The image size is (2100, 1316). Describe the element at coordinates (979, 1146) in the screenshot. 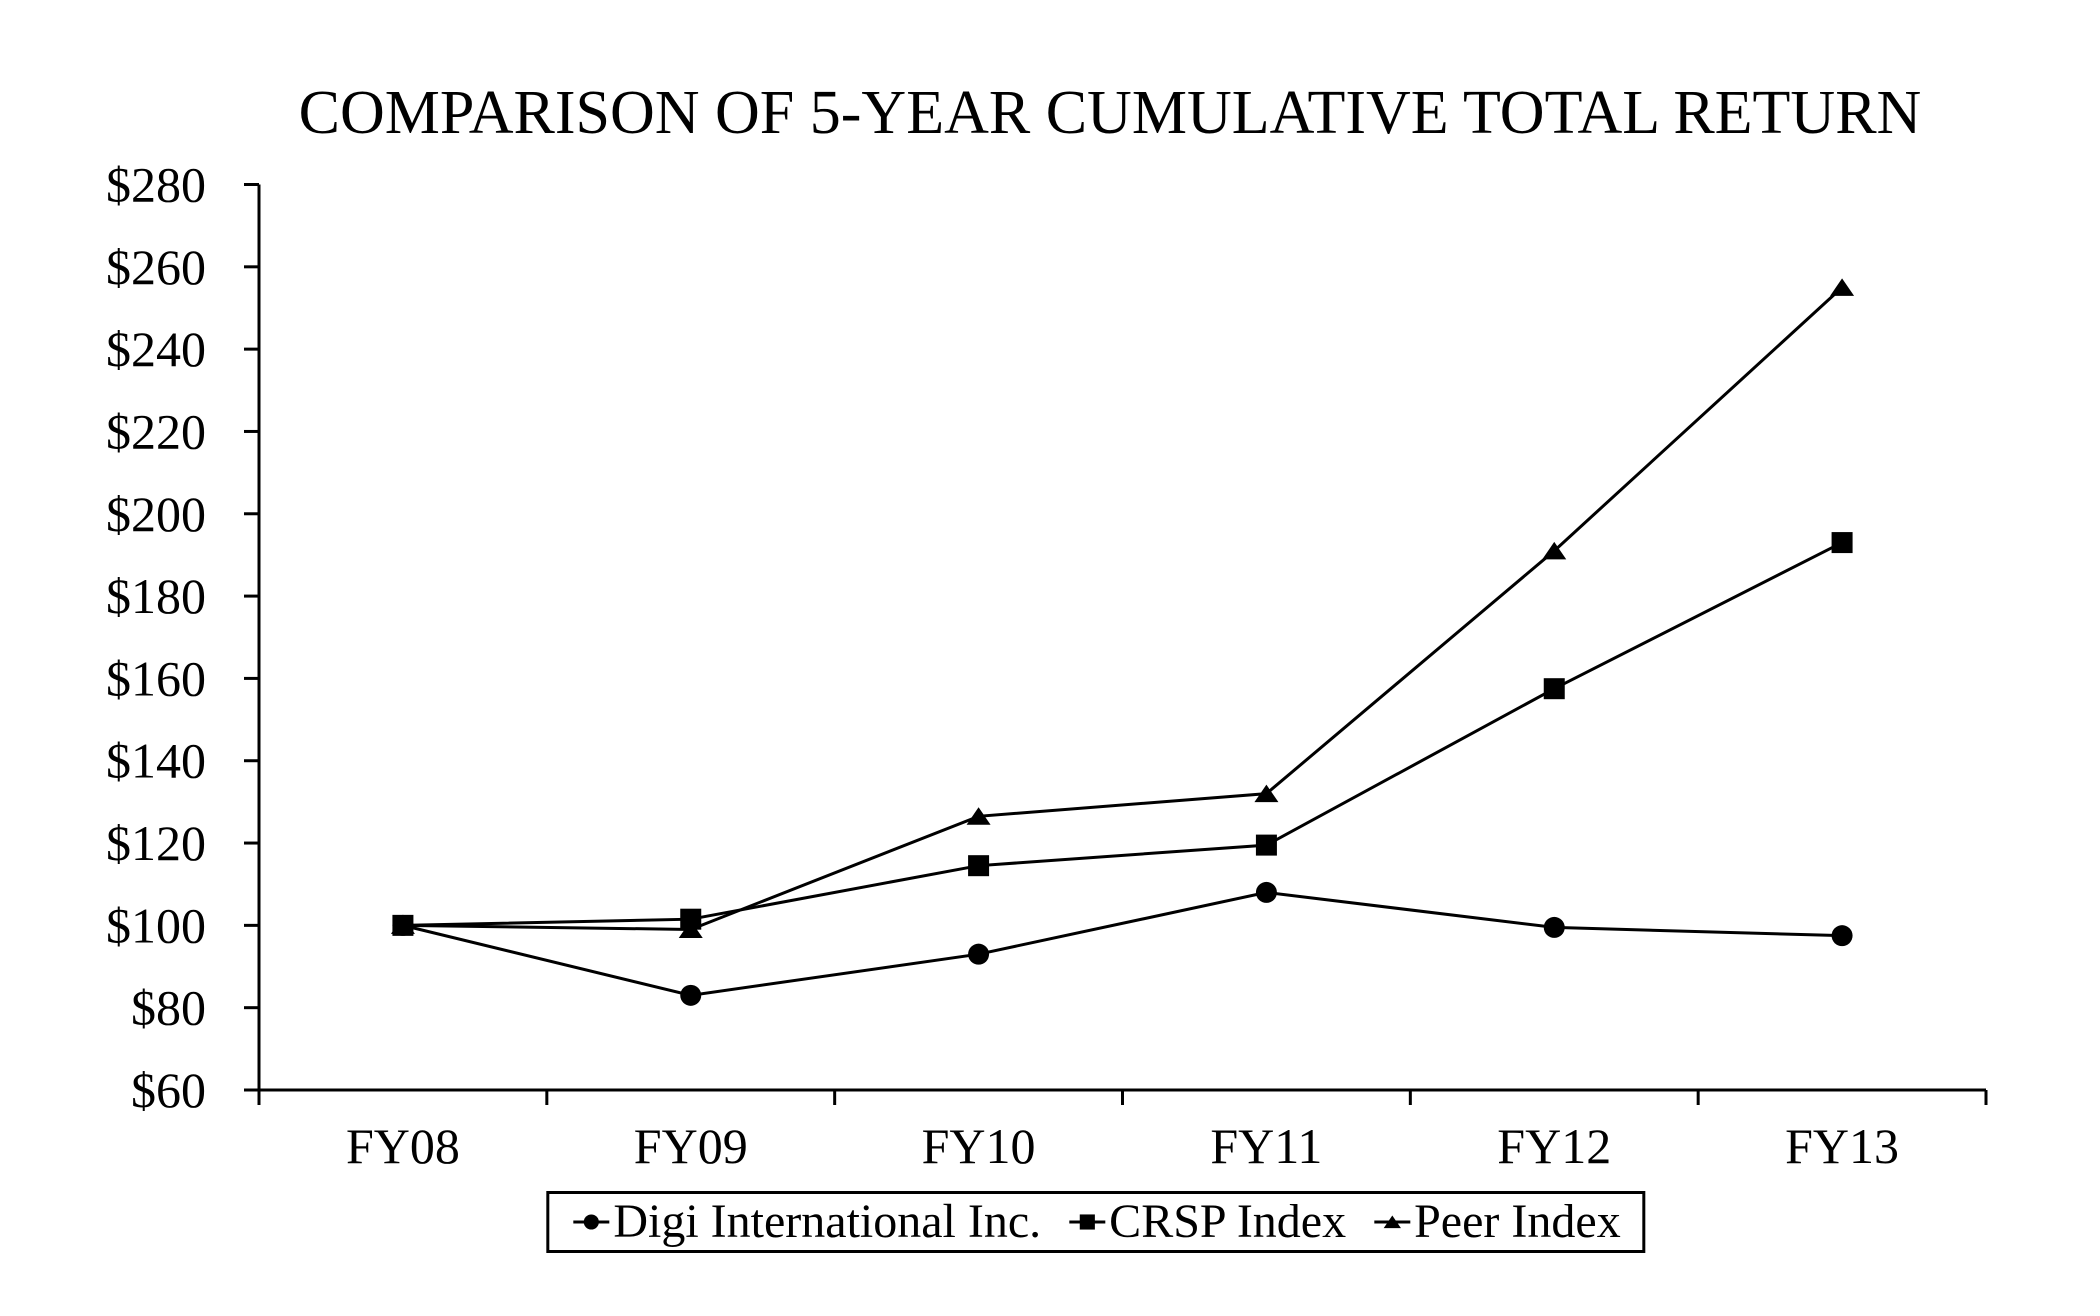

I see `x-axis-tick-label: FY10` at that location.